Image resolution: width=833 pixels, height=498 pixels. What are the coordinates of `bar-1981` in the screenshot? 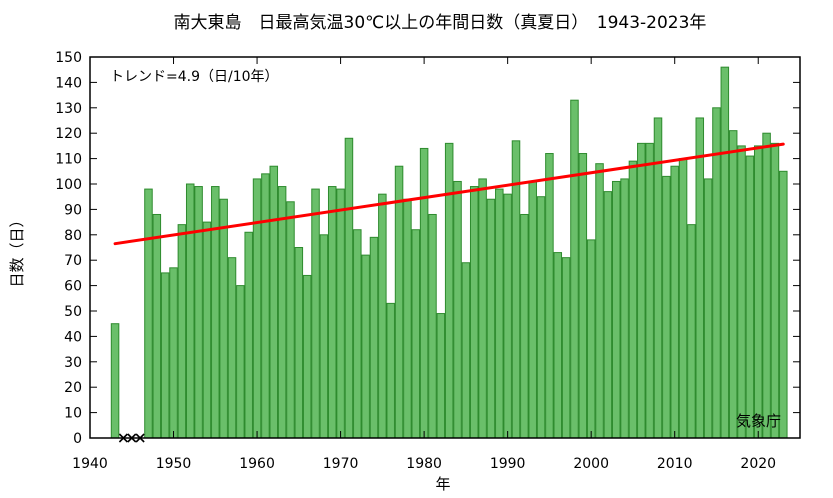 It's located at (432, 326).